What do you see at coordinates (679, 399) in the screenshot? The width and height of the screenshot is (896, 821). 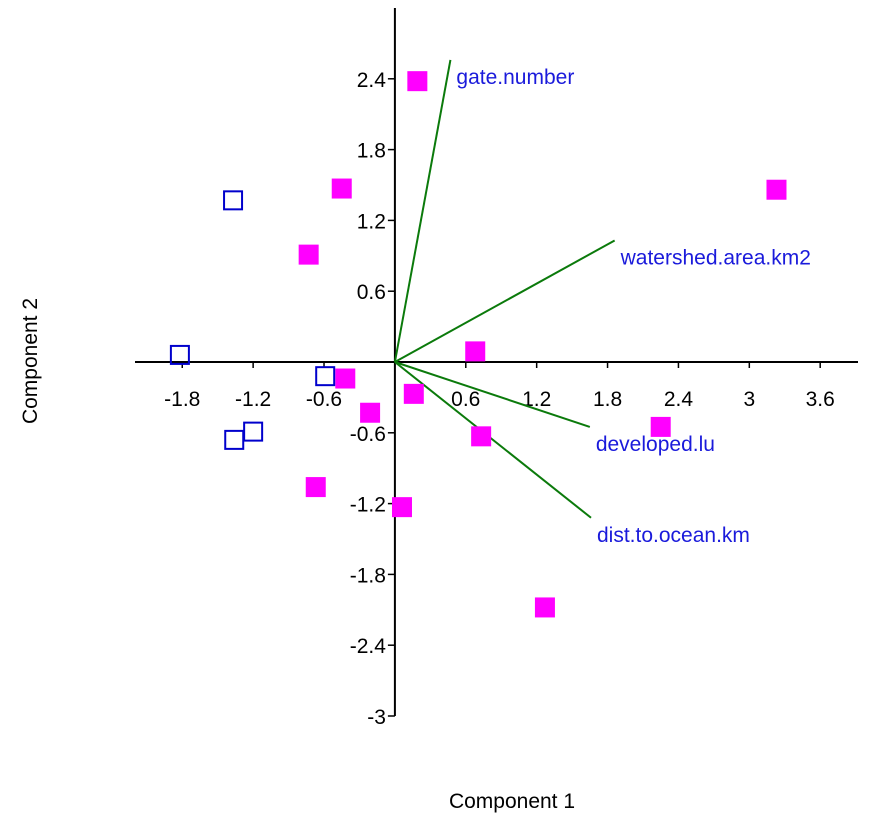 I see `x-tick-label: 2.4` at bounding box center [679, 399].